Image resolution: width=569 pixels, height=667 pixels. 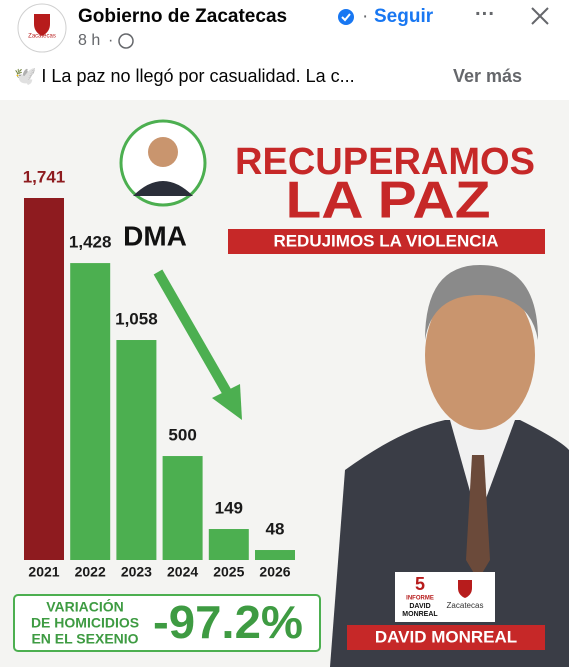 I want to click on value-label: 500, so click(x=182, y=435).